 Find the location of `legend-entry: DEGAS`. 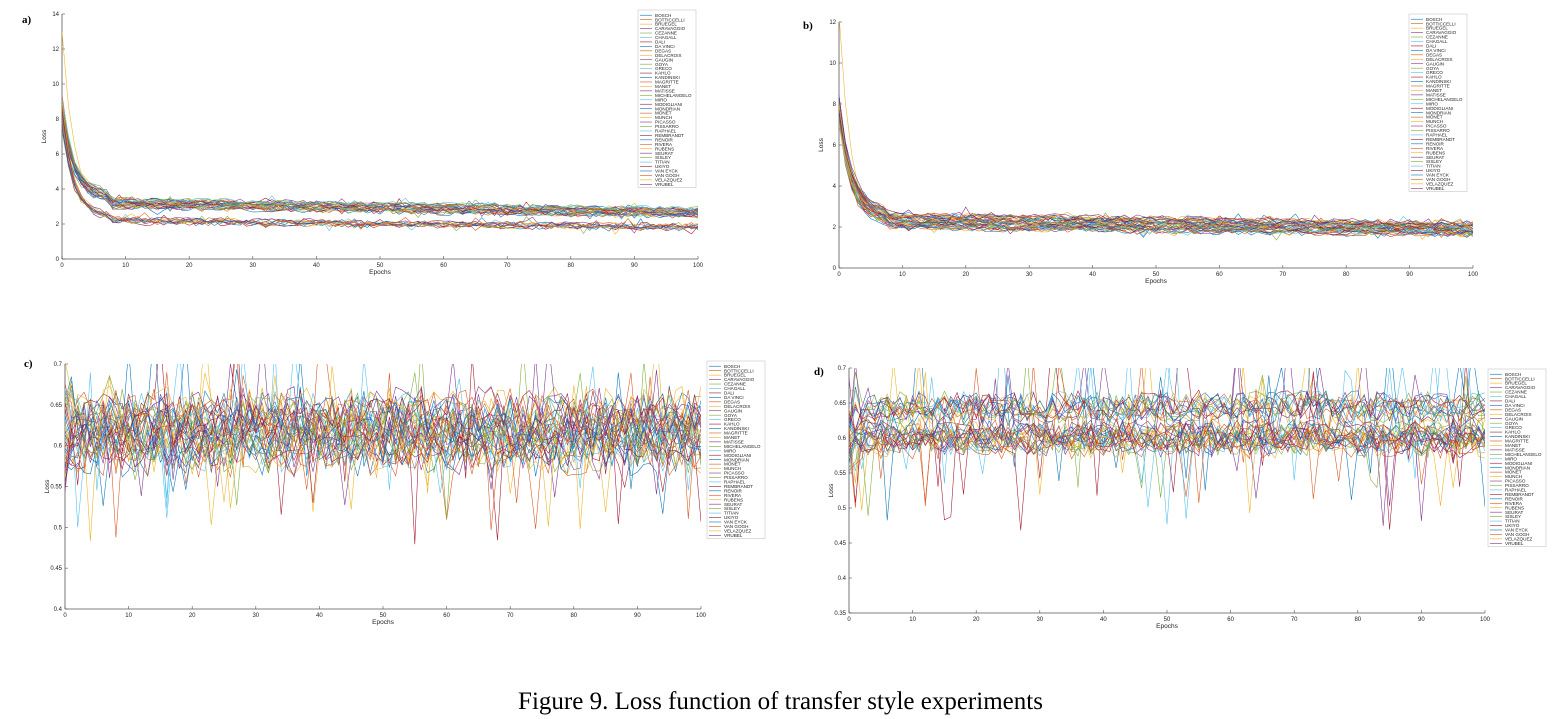

legend-entry: DEGAS is located at coordinates (1513, 409).